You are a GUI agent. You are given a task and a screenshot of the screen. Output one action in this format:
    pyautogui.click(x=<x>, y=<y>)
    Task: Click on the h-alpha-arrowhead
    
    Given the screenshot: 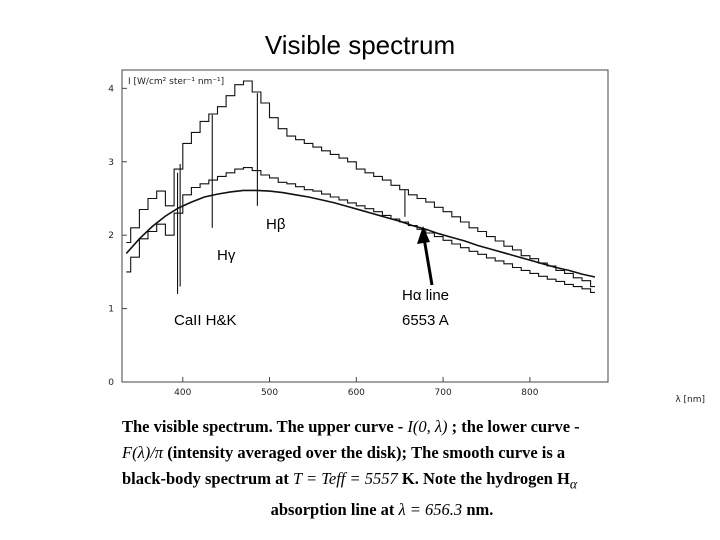 What is the action you would take?
    pyautogui.click(x=423, y=235)
    